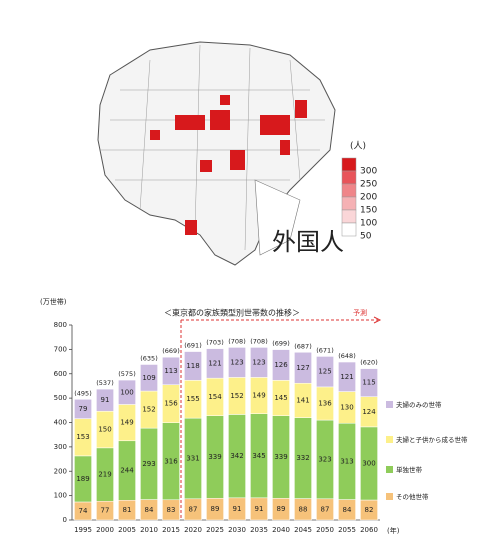  I want to click on legend-label: その他世帯, so click(412, 496).